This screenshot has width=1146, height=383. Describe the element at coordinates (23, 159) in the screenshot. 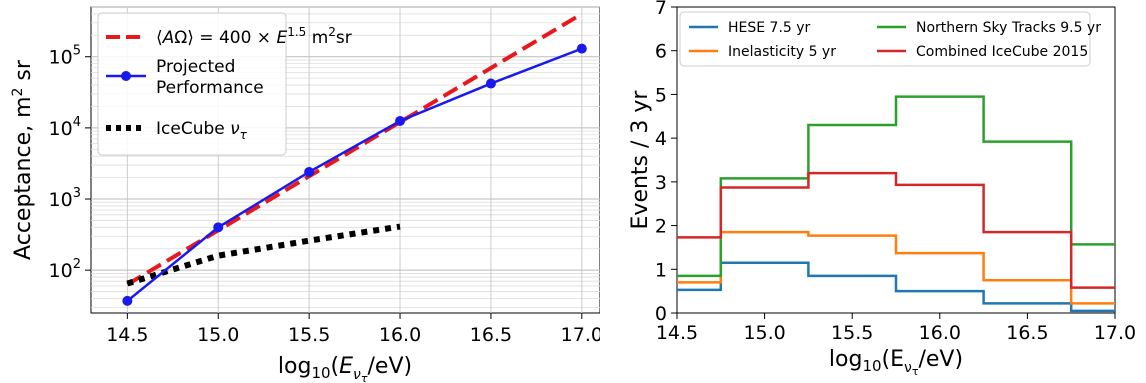

I see `y-axis-label: Acceptance, m2 sr` at that location.